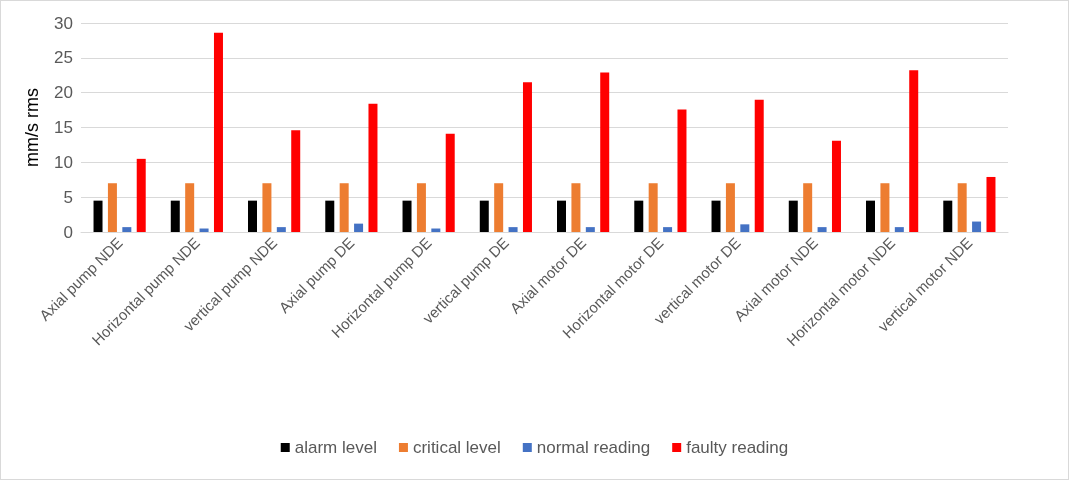  What do you see at coordinates (63, 23) in the screenshot?
I see `y-tick-label: 30` at bounding box center [63, 23].